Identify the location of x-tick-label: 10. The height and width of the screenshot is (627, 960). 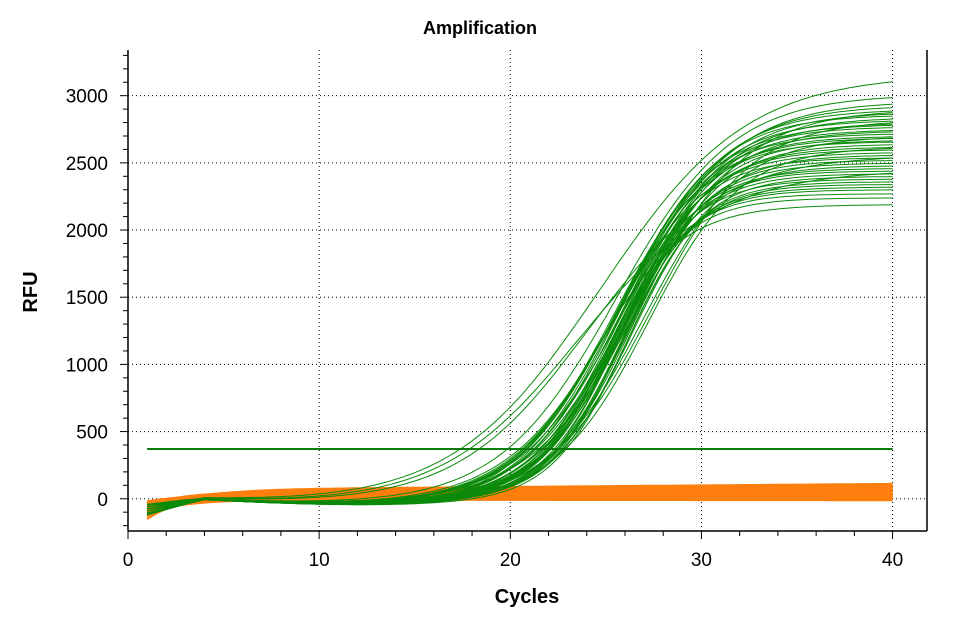
(319, 560).